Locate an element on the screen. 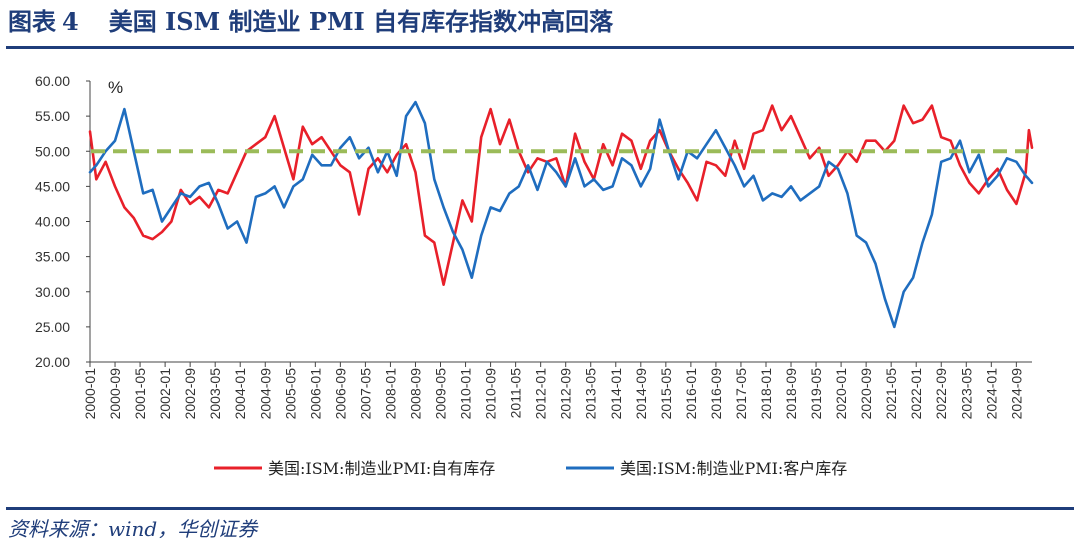  y-tick-label: 20.00 is located at coordinates (52, 362).